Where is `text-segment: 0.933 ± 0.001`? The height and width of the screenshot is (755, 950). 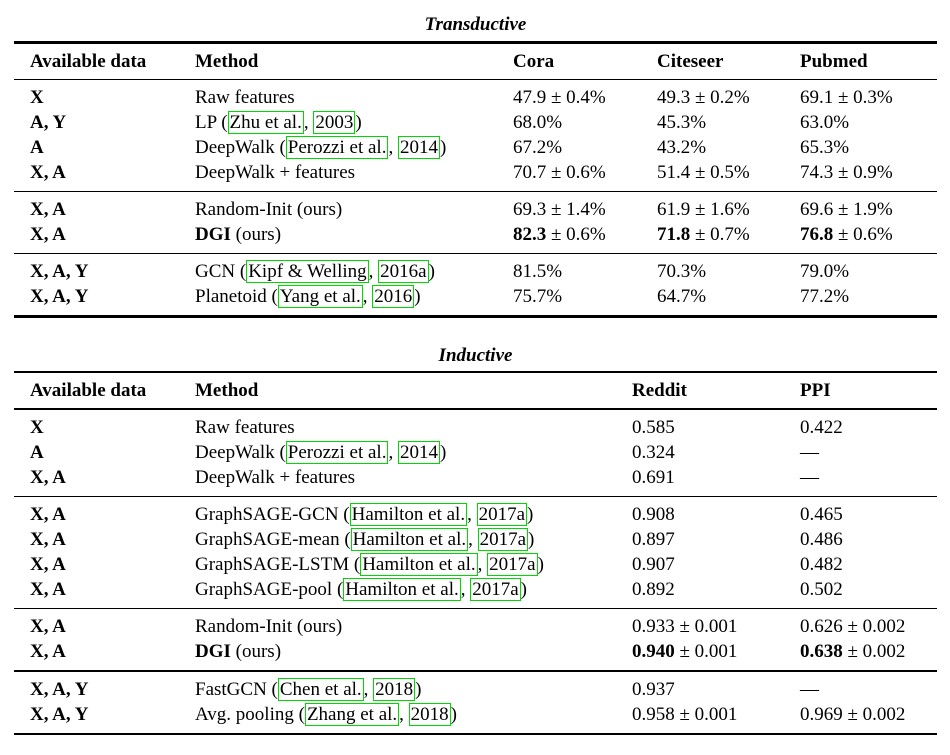
text-segment: 0.933 ± 0.001 is located at coordinates (685, 627).